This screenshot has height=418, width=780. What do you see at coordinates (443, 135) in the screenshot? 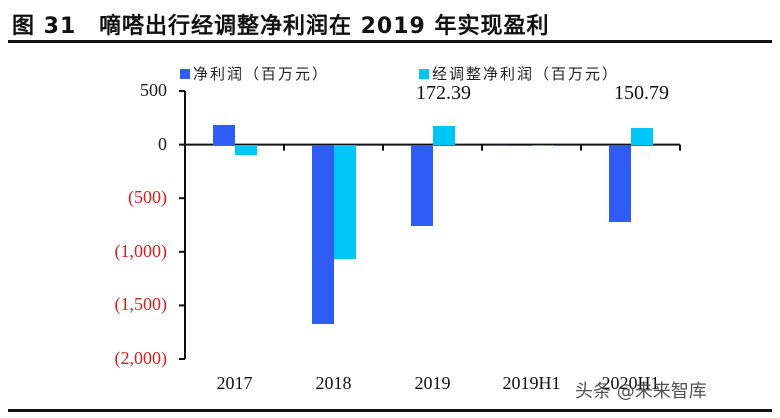
I see `bar-adjusted-net-profit-2019` at bounding box center [443, 135].